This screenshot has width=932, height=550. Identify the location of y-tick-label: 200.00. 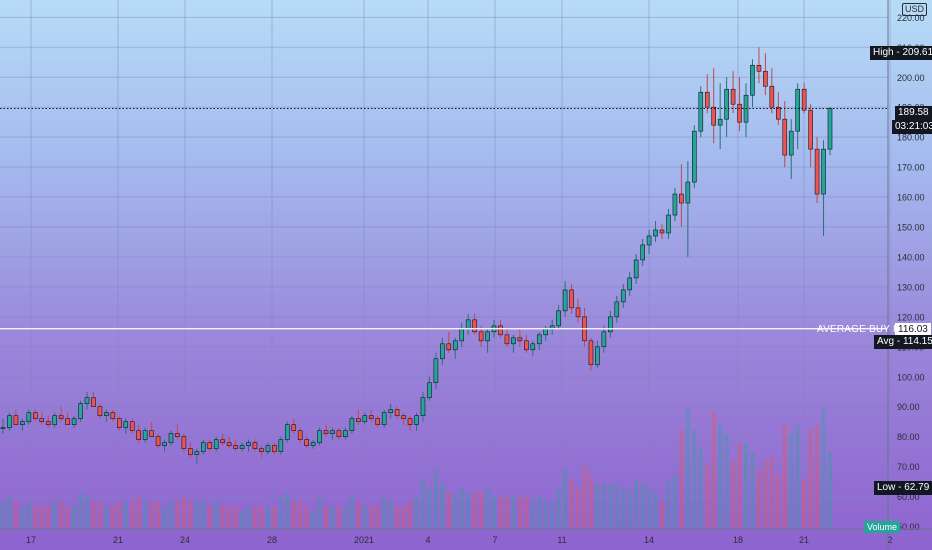
(911, 78).